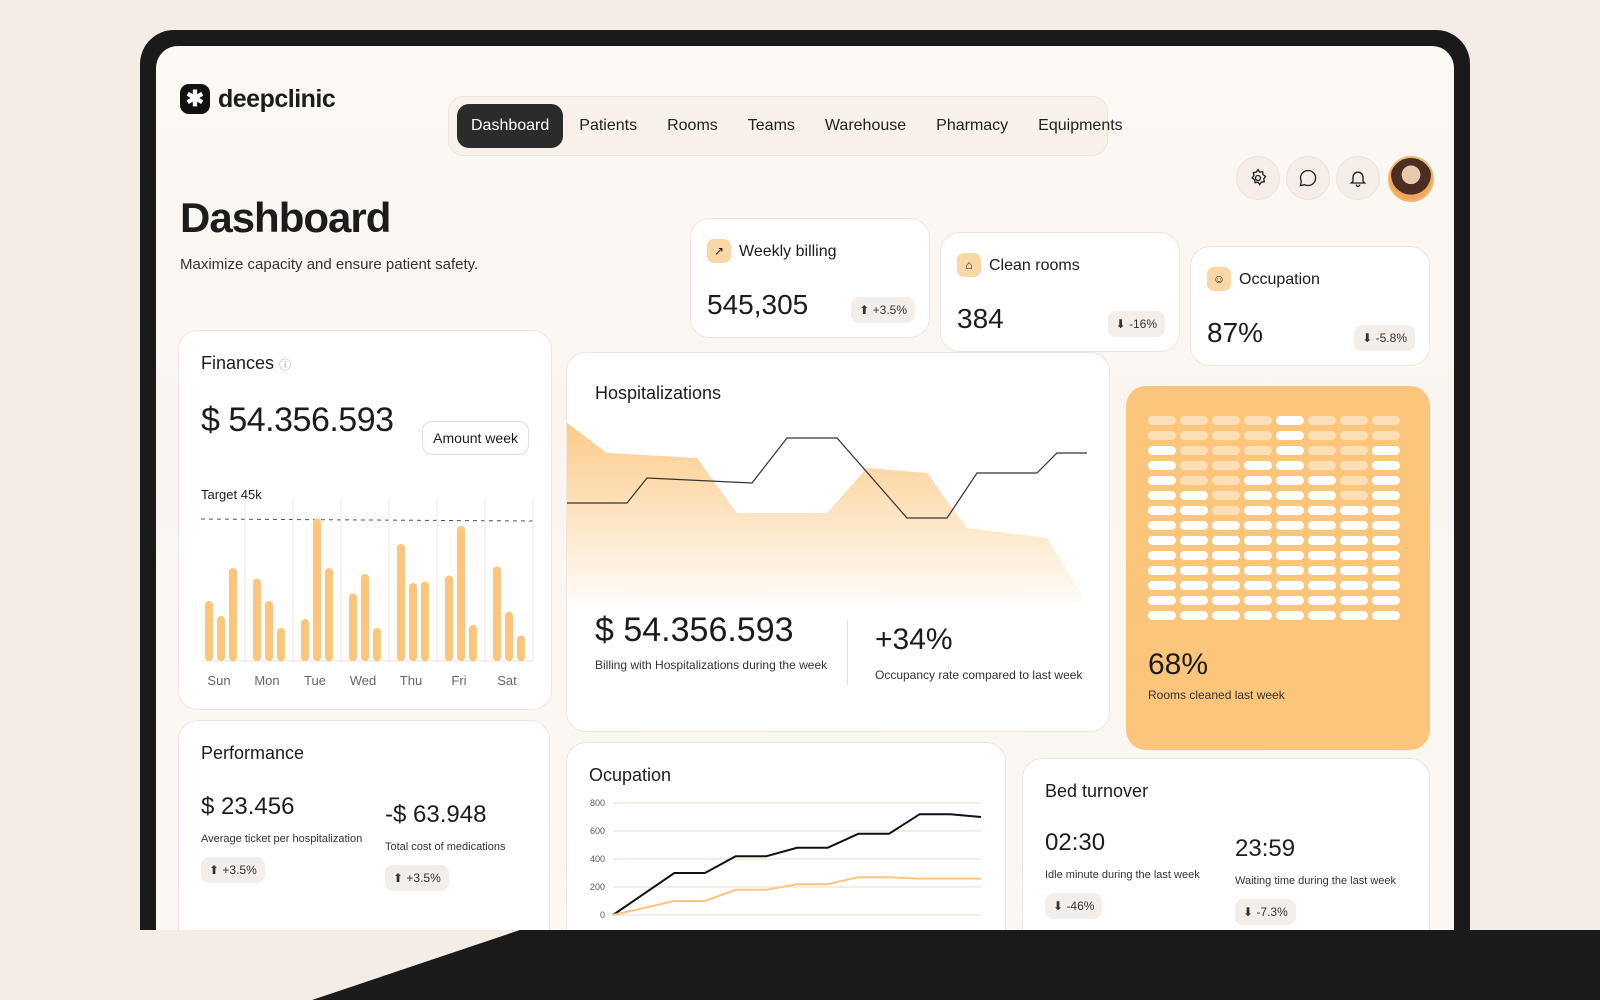 The height and width of the screenshot is (1000, 1600). What do you see at coordinates (507, 680) in the screenshot?
I see `day-label: Sat` at bounding box center [507, 680].